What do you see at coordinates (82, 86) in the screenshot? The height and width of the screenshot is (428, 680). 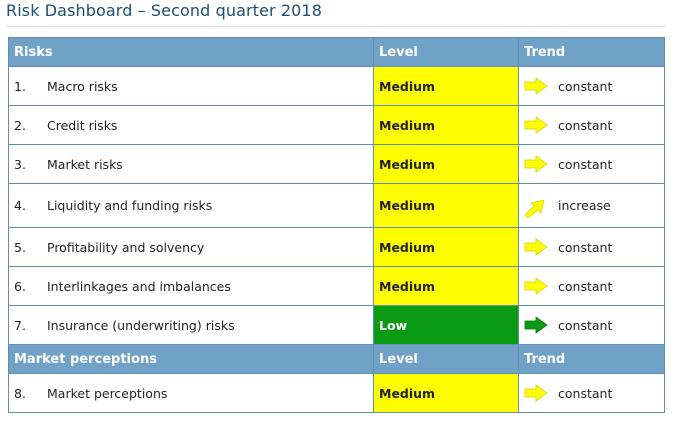 I see `risk-name: Macro risks` at bounding box center [82, 86].